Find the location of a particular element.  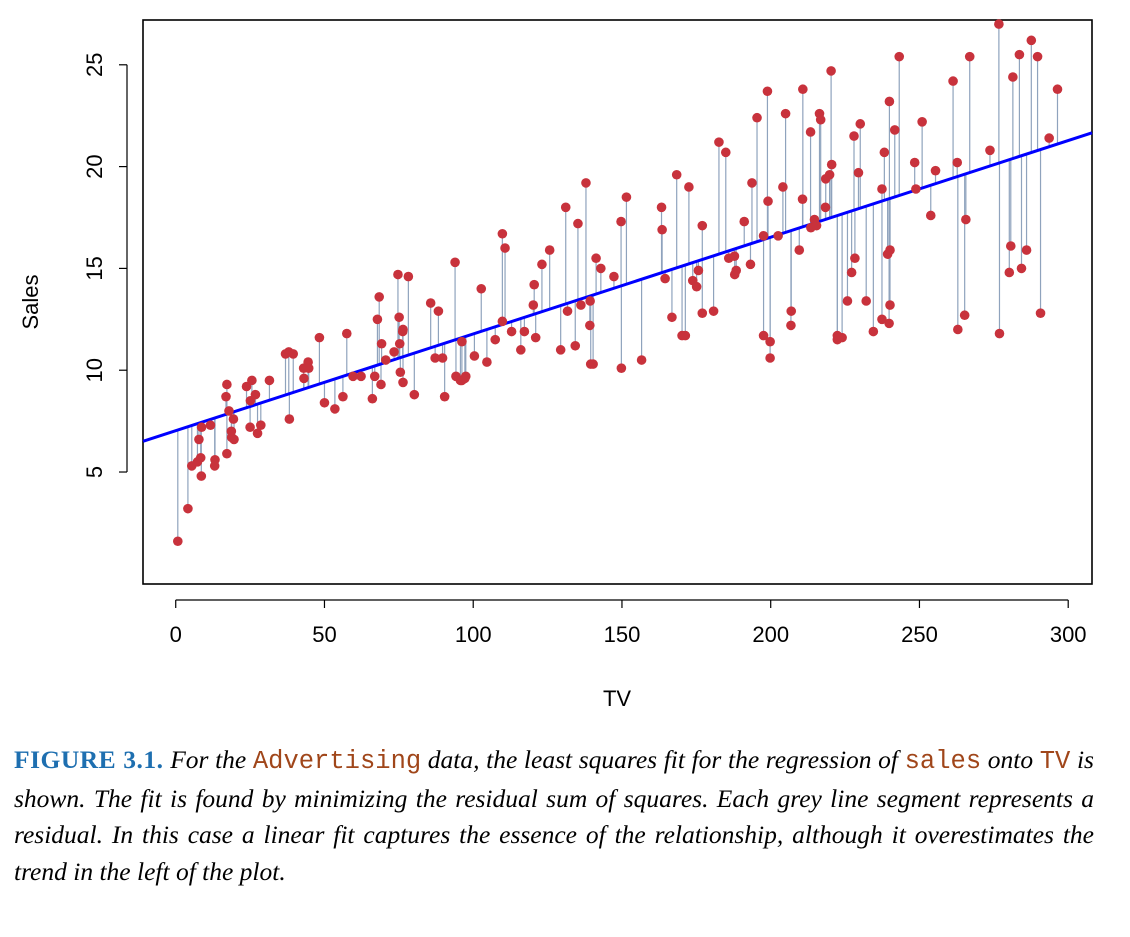

x-axis-label: TV is located at coordinates (617, 698).